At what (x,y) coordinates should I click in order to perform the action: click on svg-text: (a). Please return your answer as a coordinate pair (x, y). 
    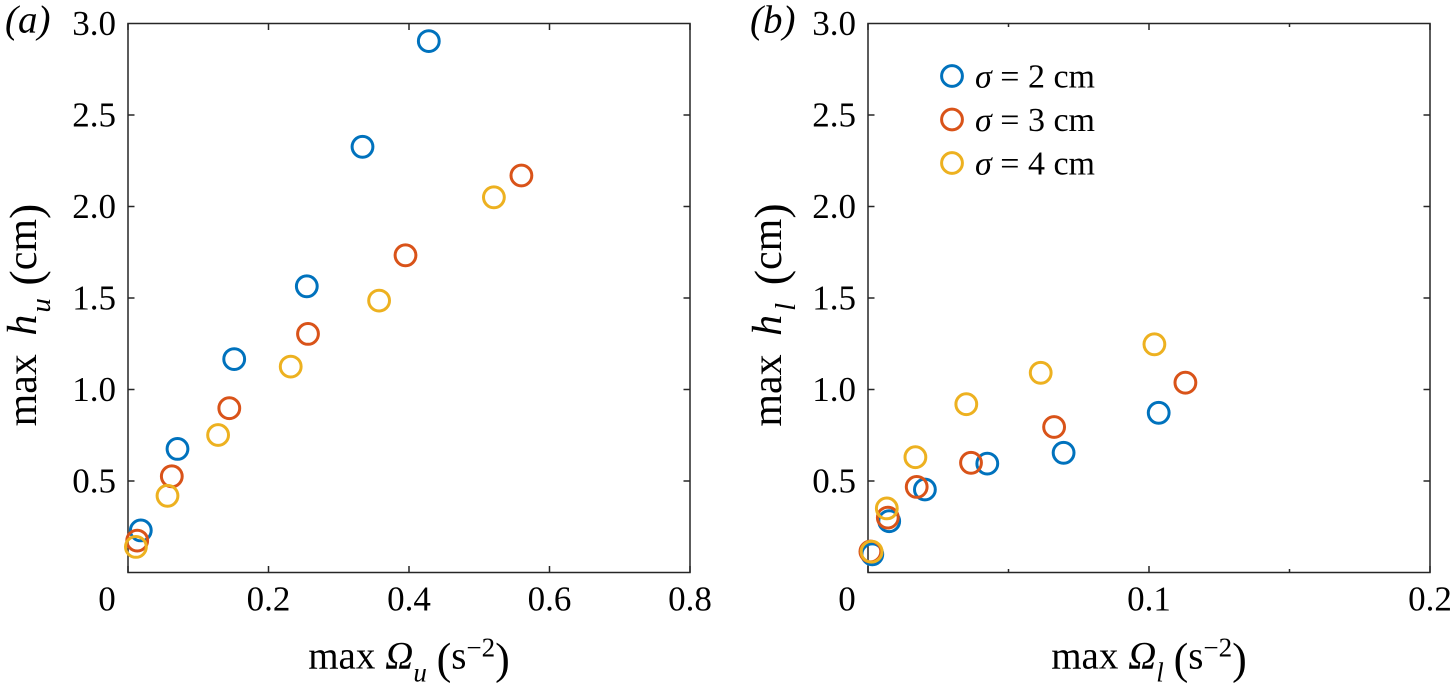
    Looking at the image, I should click on (27, 21).